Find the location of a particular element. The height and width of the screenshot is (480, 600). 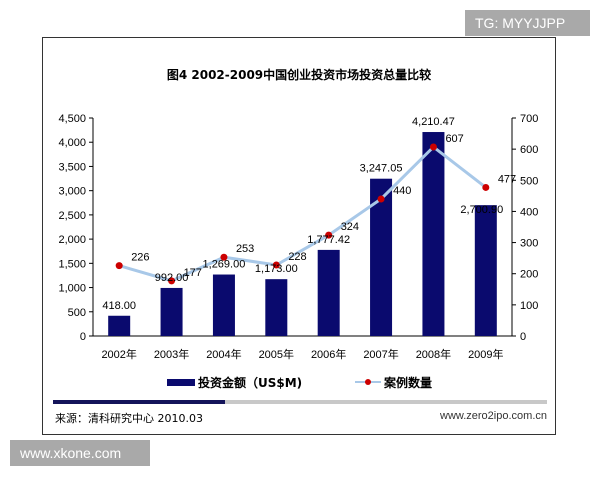

left-tick-label: 4,500 is located at coordinates (72, 119).